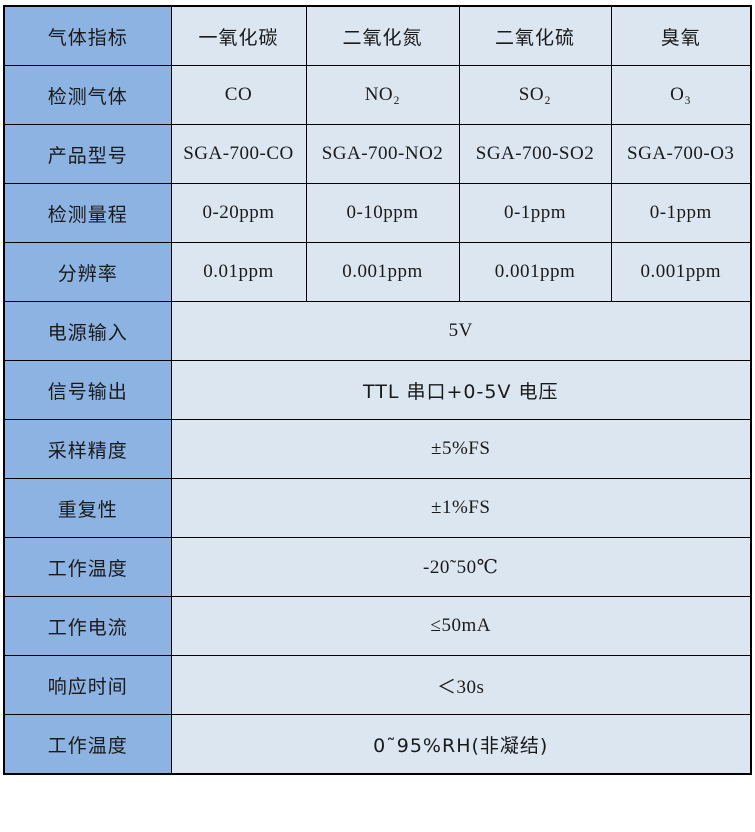 The image size is (755, 832). Describe the element at coordinates (461, 508) in the screenshot. I see `cell-repeatability-value: ±1%FS` at that location.